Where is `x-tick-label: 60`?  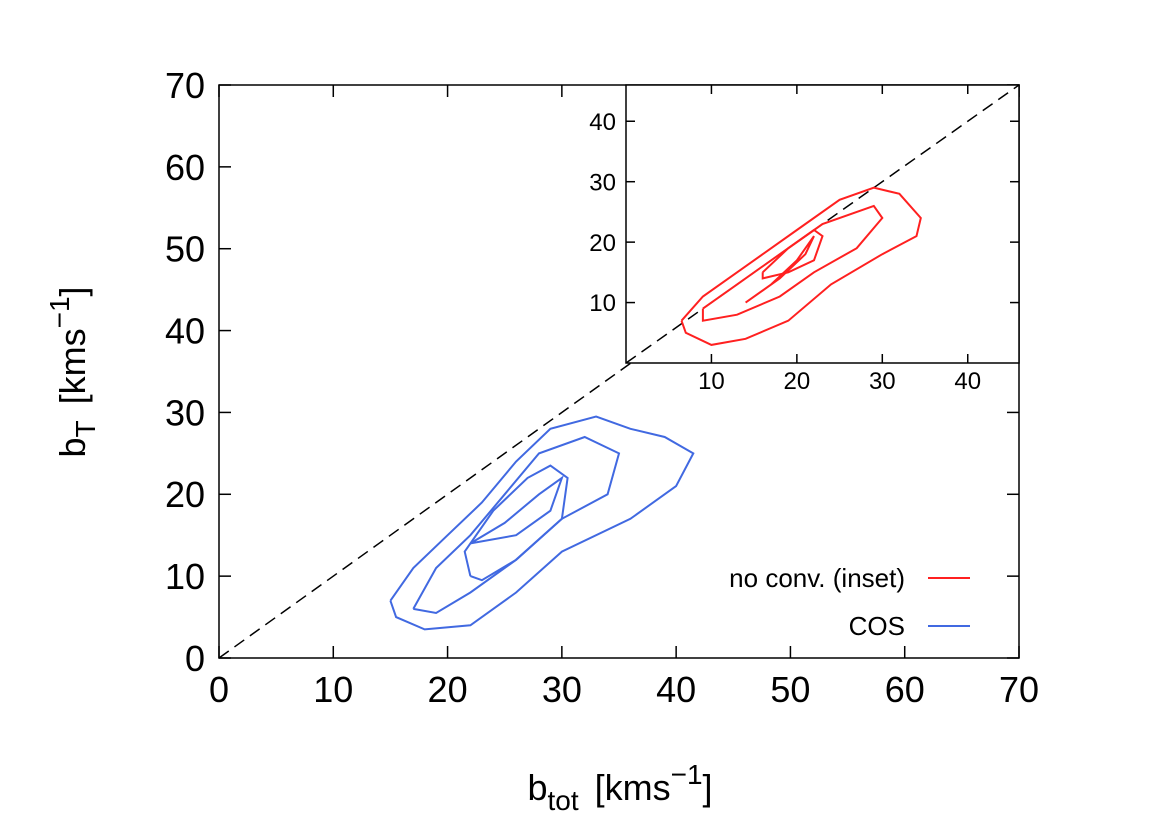
x-tick-label: 60 is located at coordinates (905, 689).